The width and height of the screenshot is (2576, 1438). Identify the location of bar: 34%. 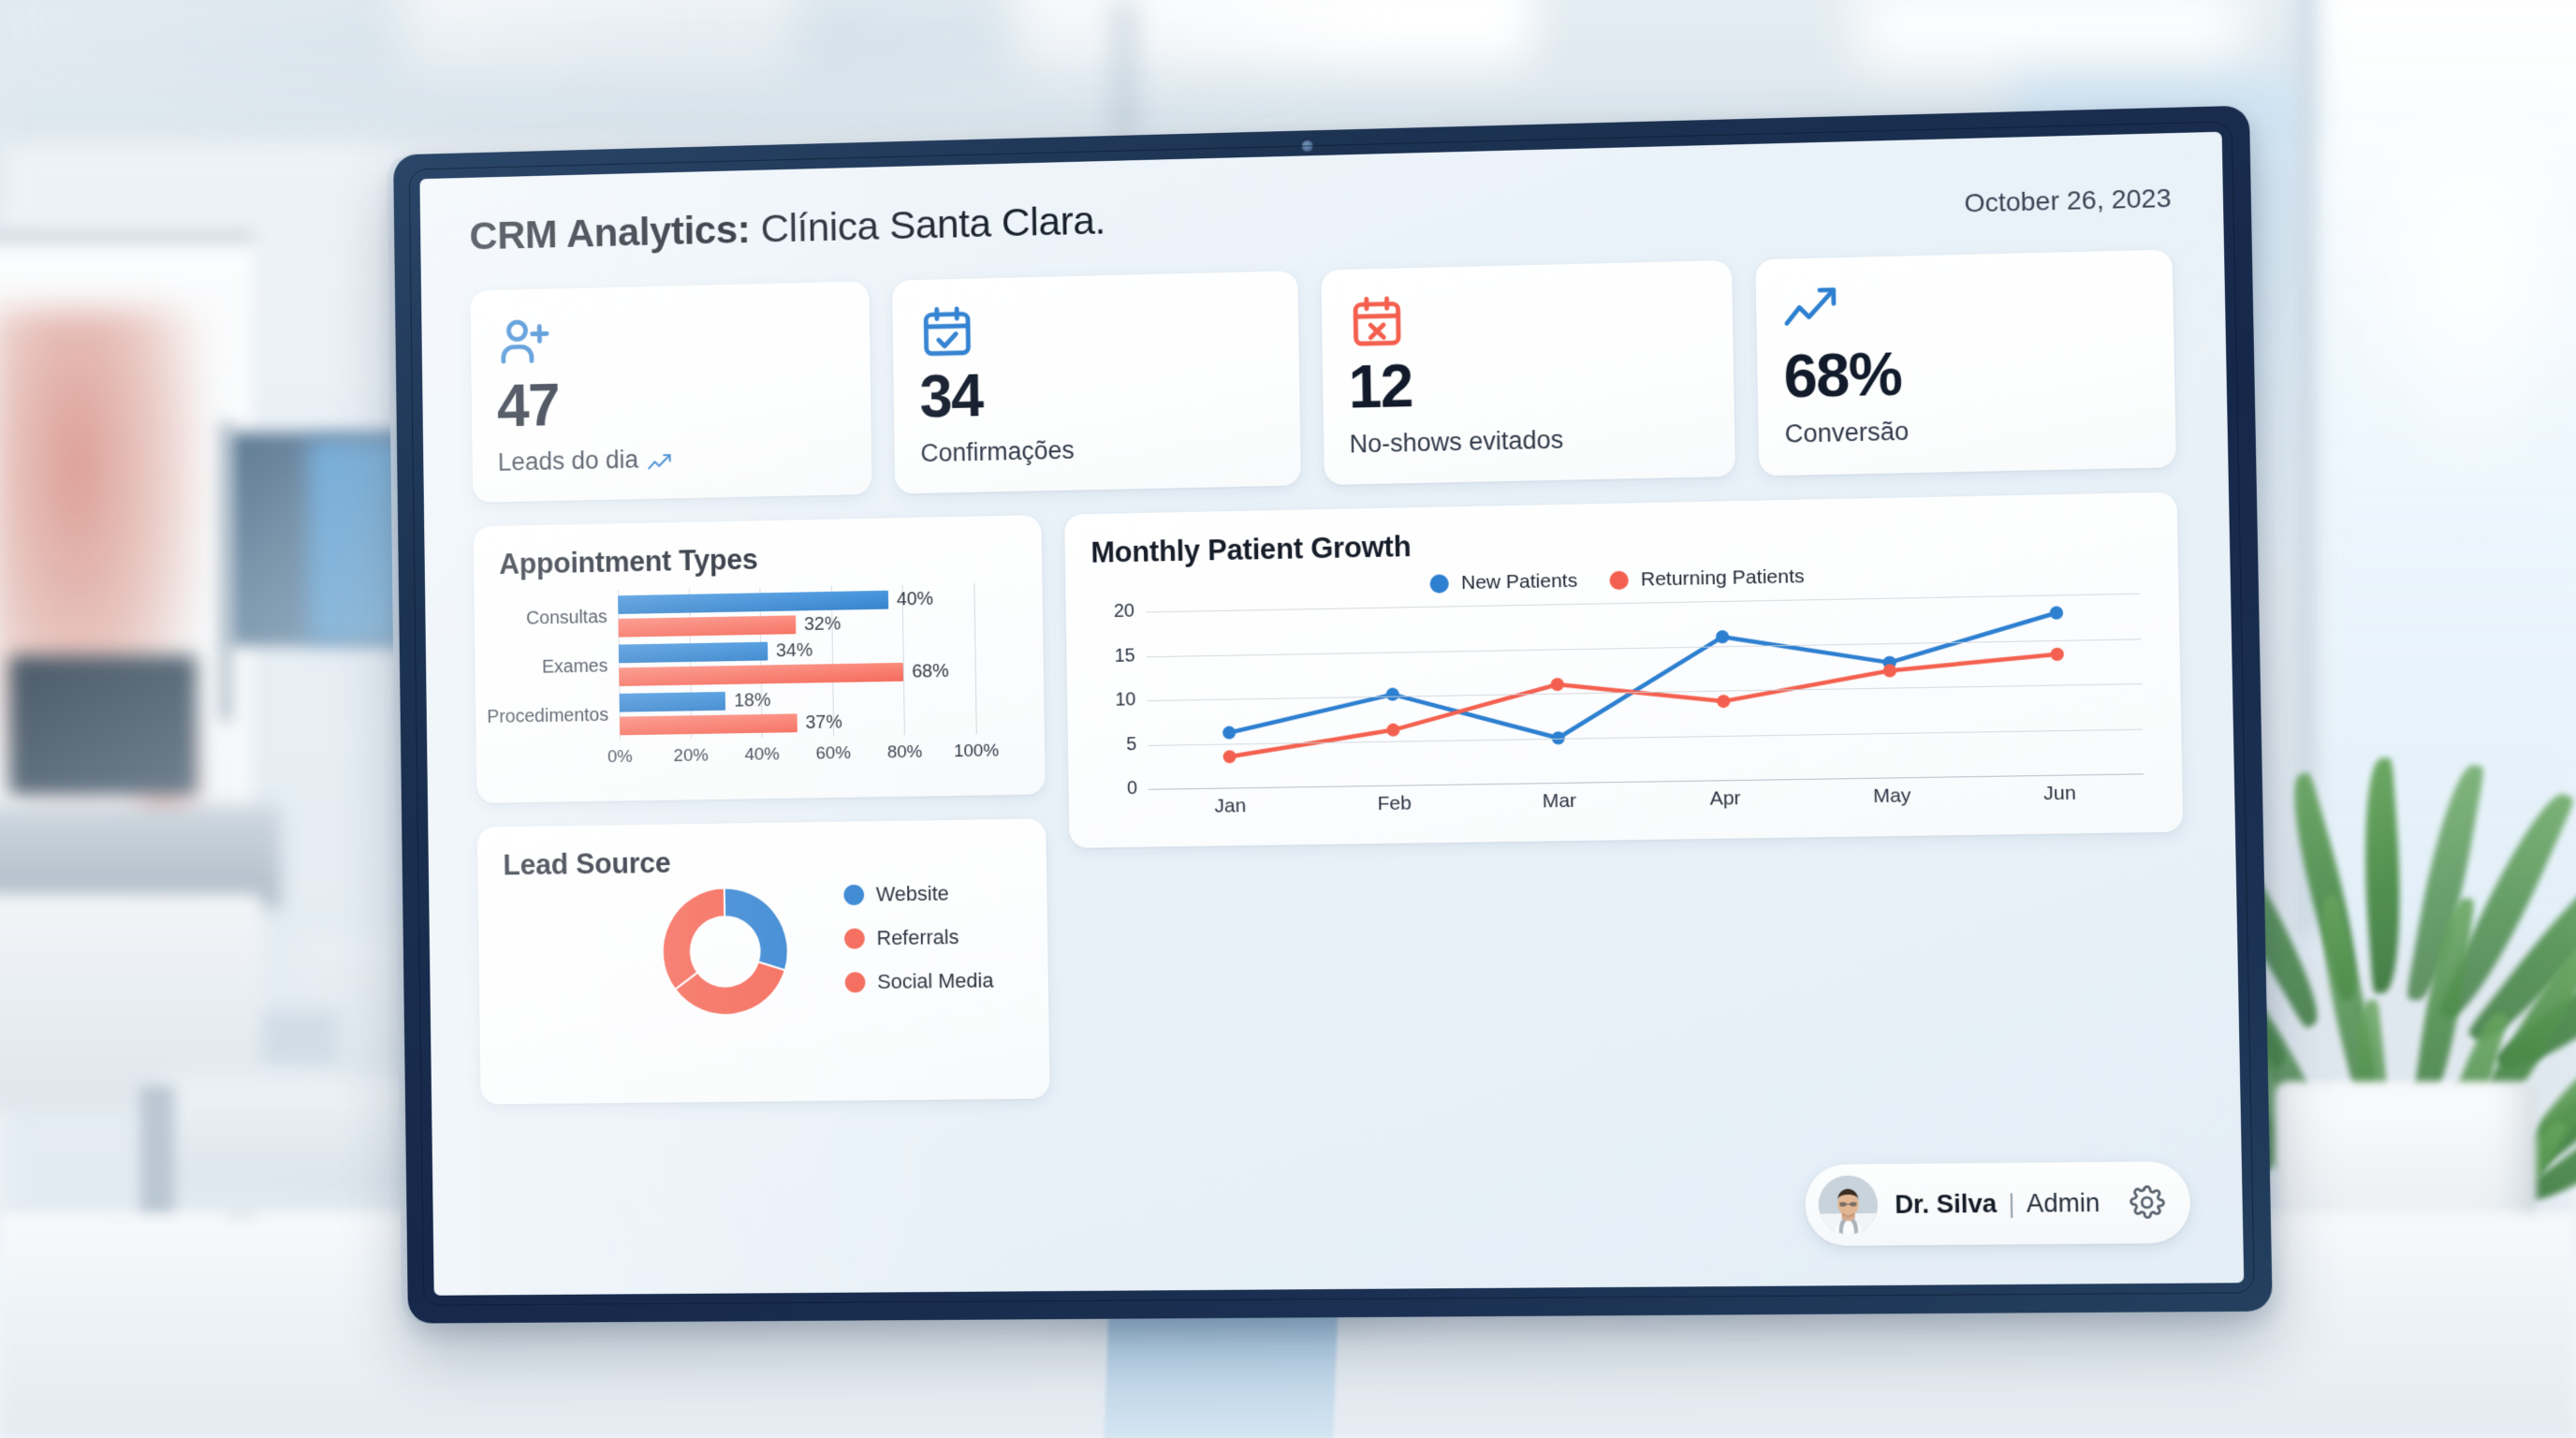
(715, 651).